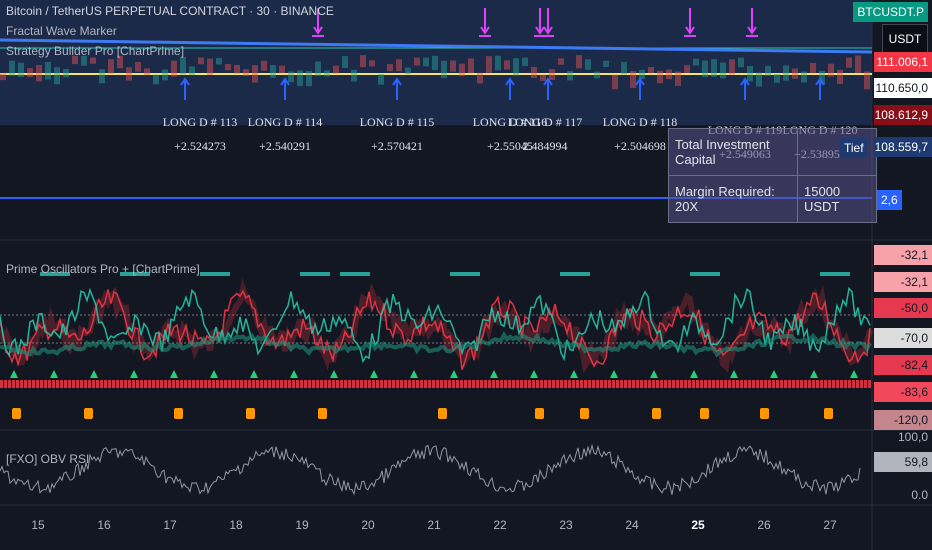  I want to click on entry-arrow, so click(185, 88).